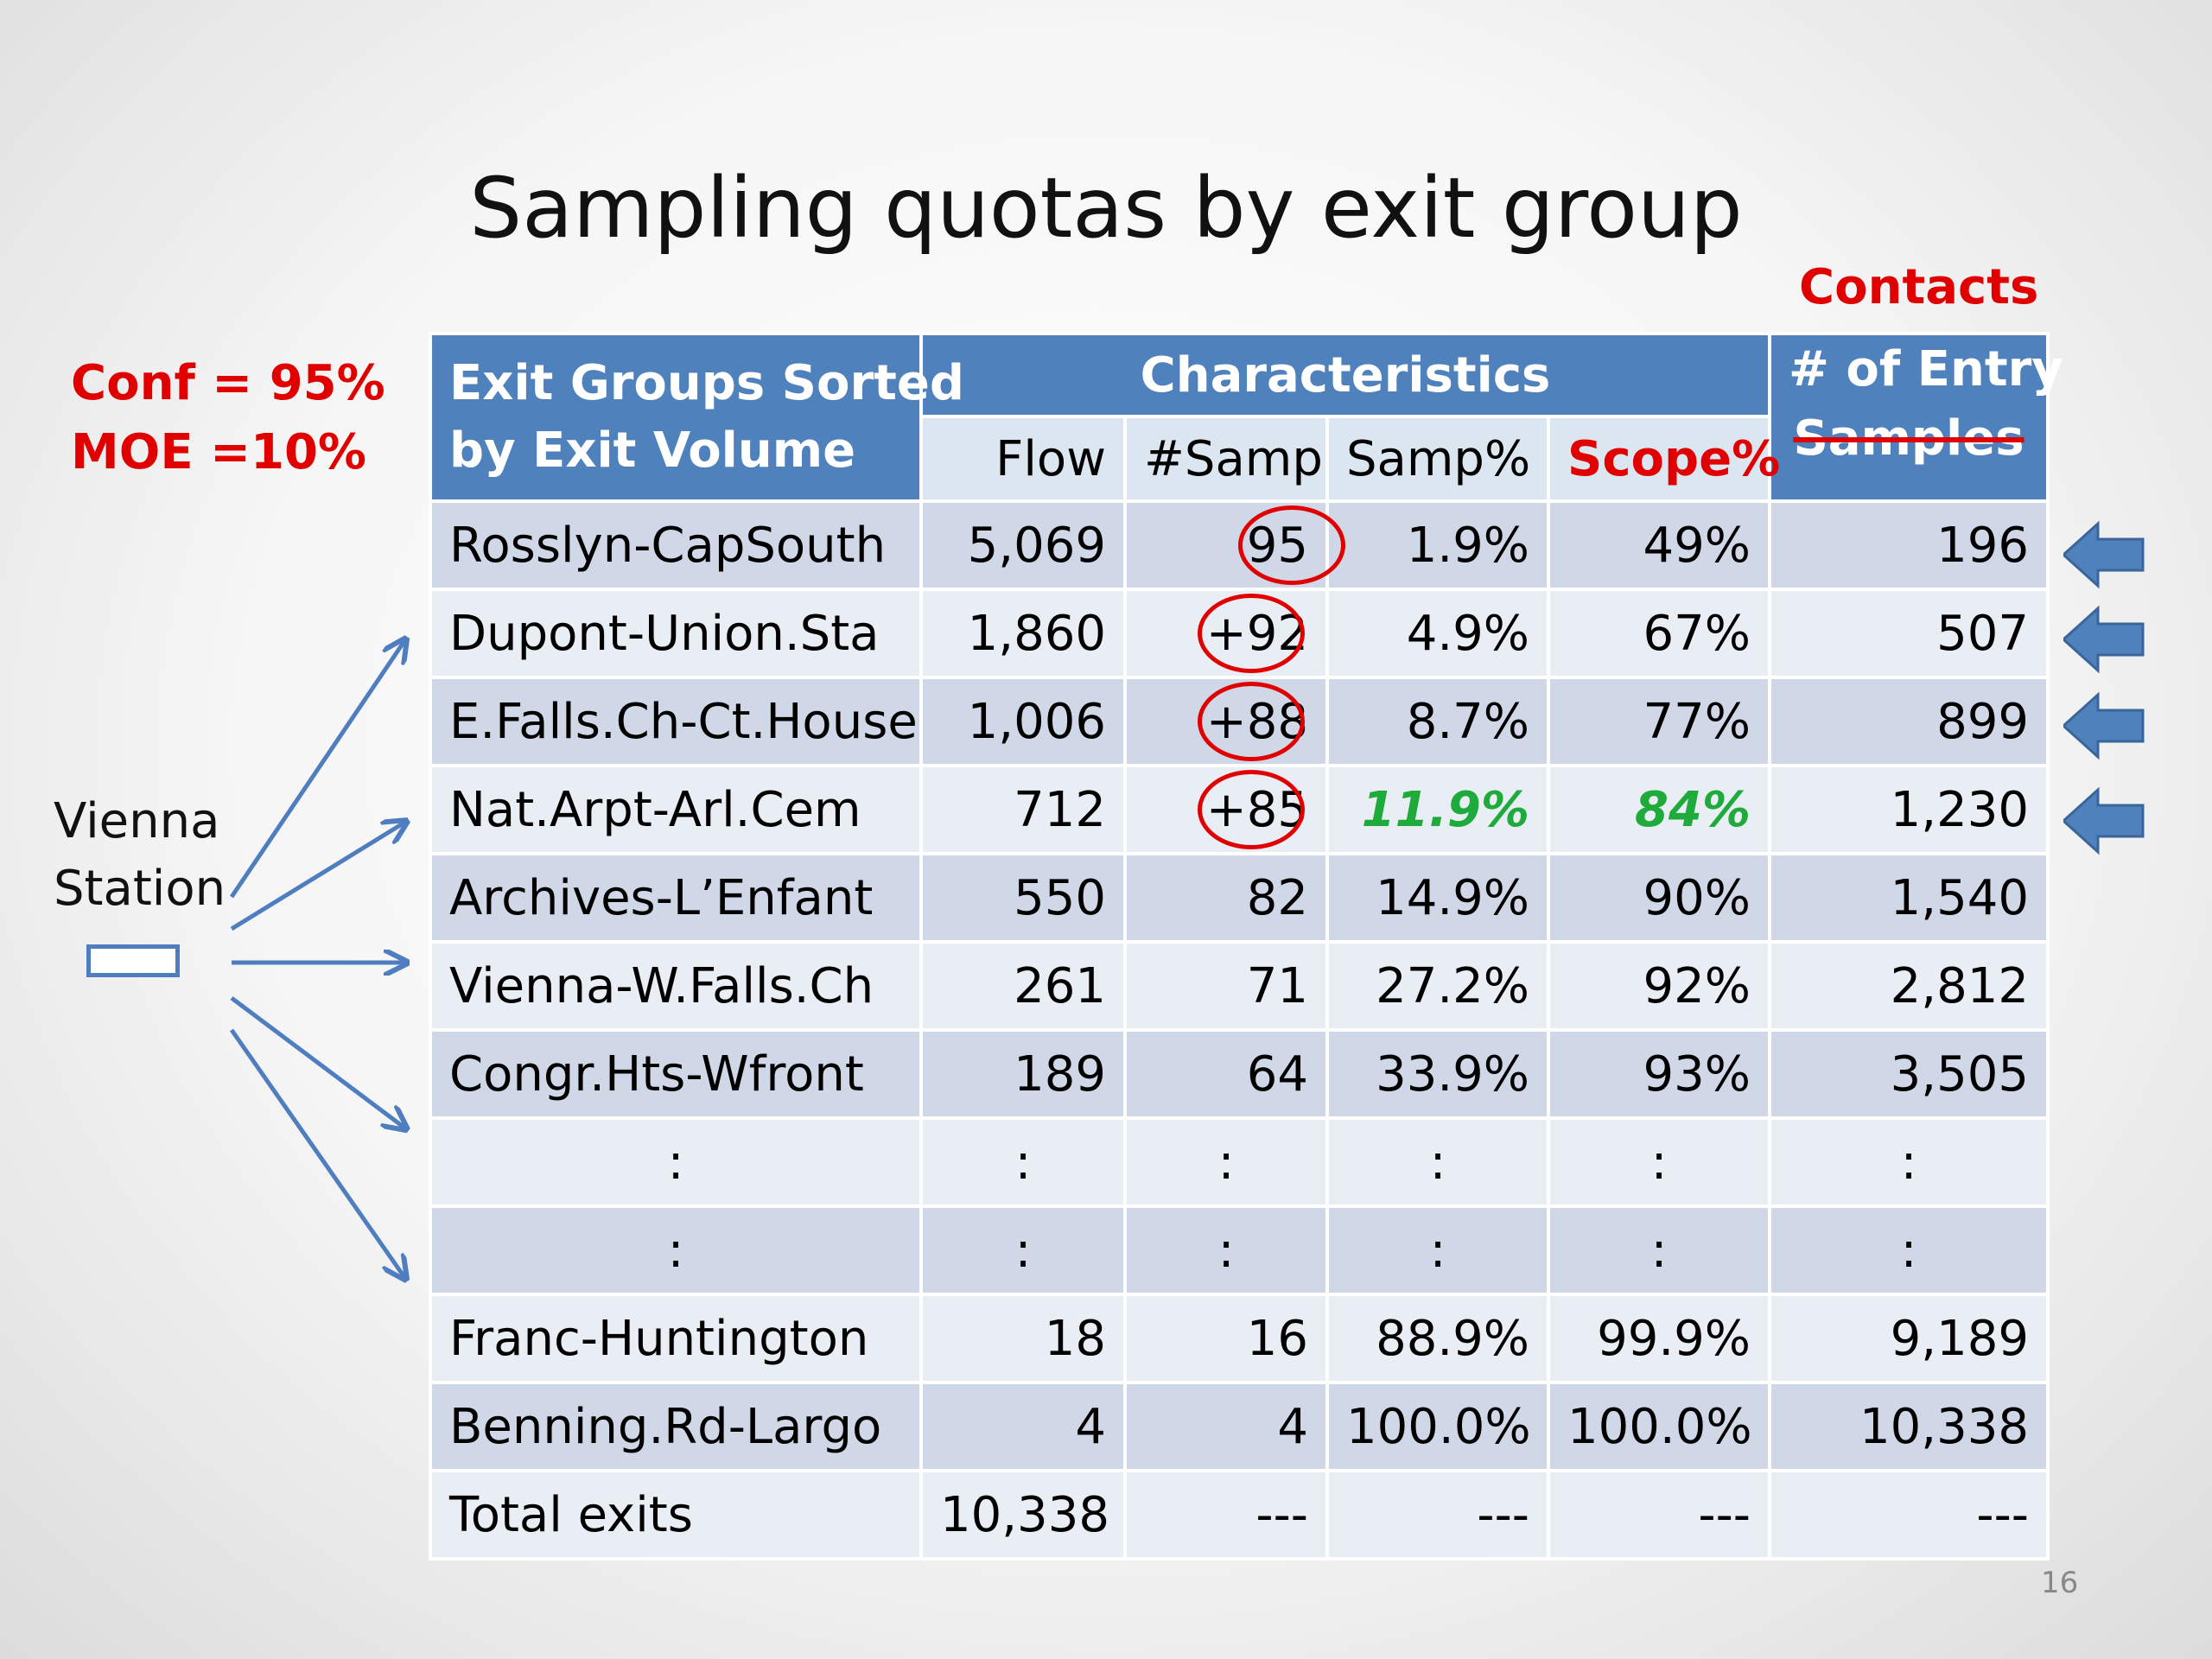  What do you see at coordinates (1023, 633) in the screenshot?
I see `cell-flow: 1,860` at bounding box center [1023, 633].